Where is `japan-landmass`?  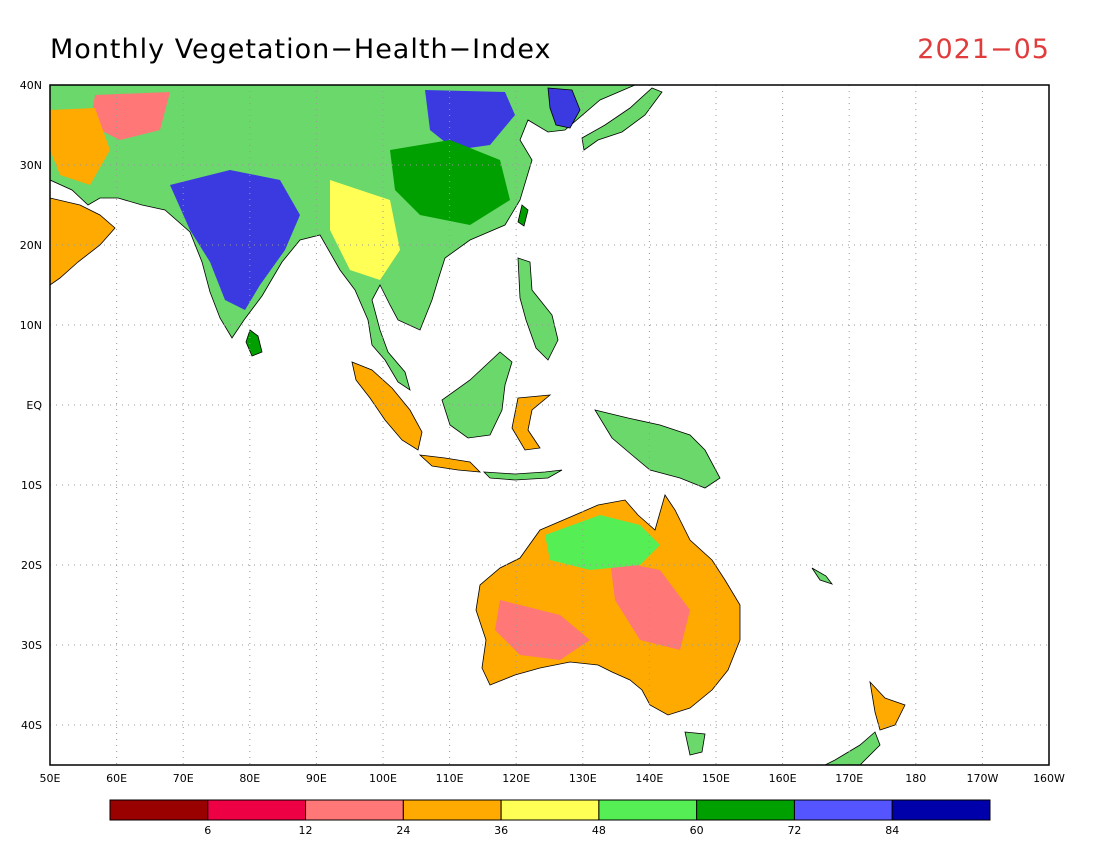 japan-landmass is located at coordinates (622, 119).